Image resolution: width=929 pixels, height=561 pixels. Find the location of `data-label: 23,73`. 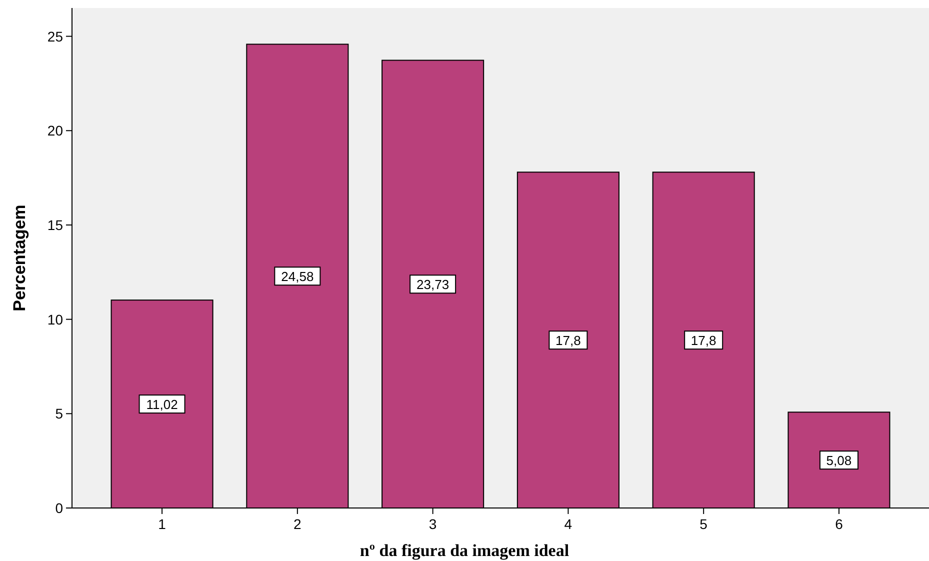

data-label: 23,73 is located at coordinates (433, 284).